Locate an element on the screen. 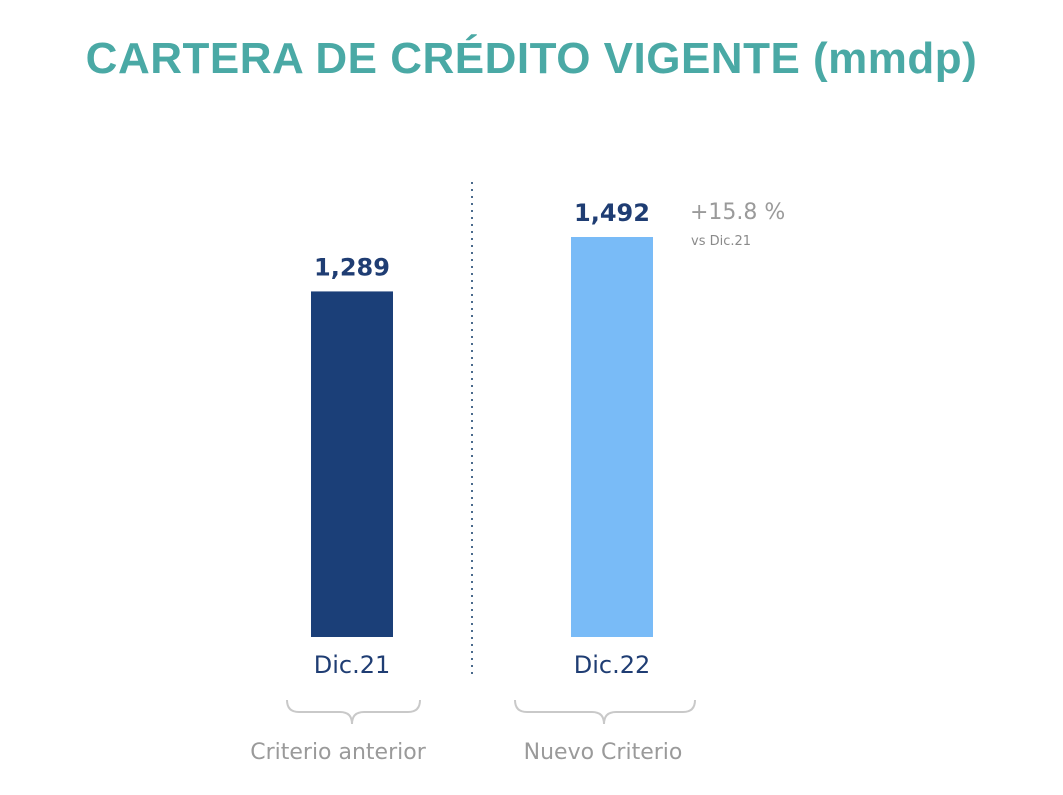 This screenshot has width=1063, height=795. category-label-dic21: Dic.21 is located at coordinates (352, 665).